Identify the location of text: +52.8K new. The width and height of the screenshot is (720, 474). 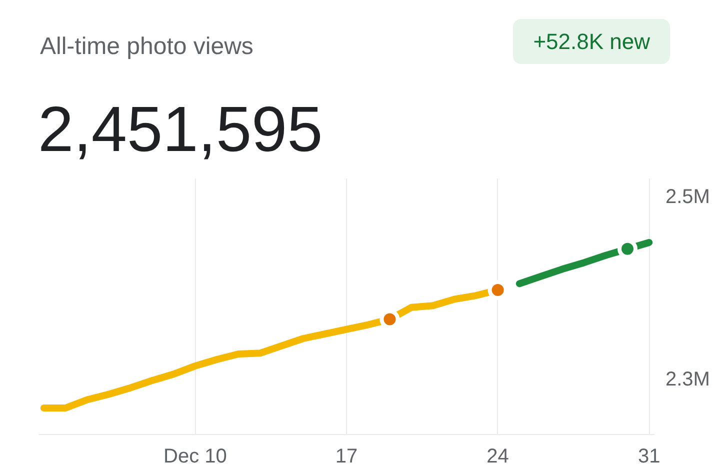
(591, 41).